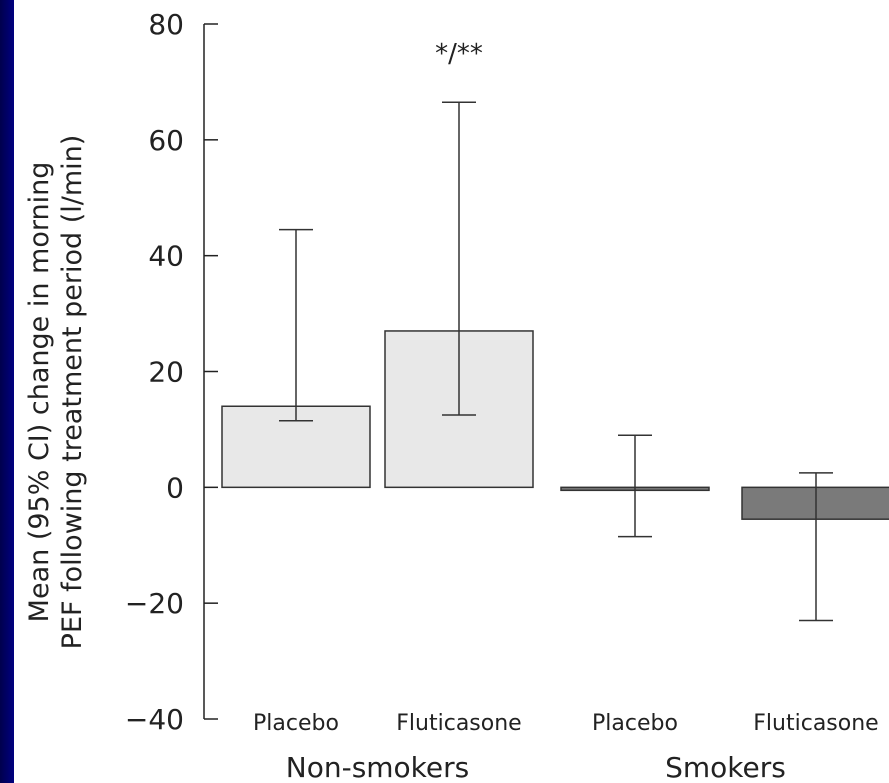 The image size is (889, 783). Describe the element at coordinates (72, 392) in the screenshot. I see `y-axis-label-line2: PEF following treatment period (l/min)` at that location.